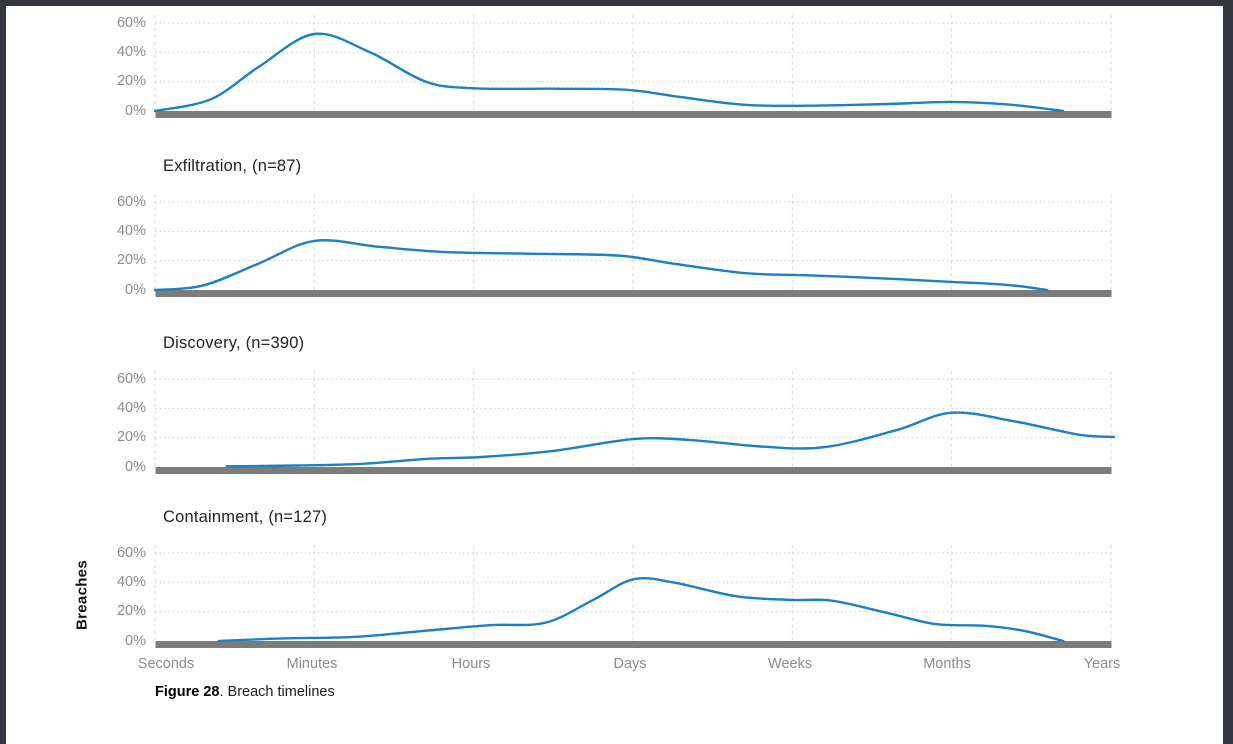 This screenshot has width=1233, height=744. What do you see at coordinates (166, 664) in the screenshot?
I see `x-tick-label: Seconds` at bounding box center [166, 664].